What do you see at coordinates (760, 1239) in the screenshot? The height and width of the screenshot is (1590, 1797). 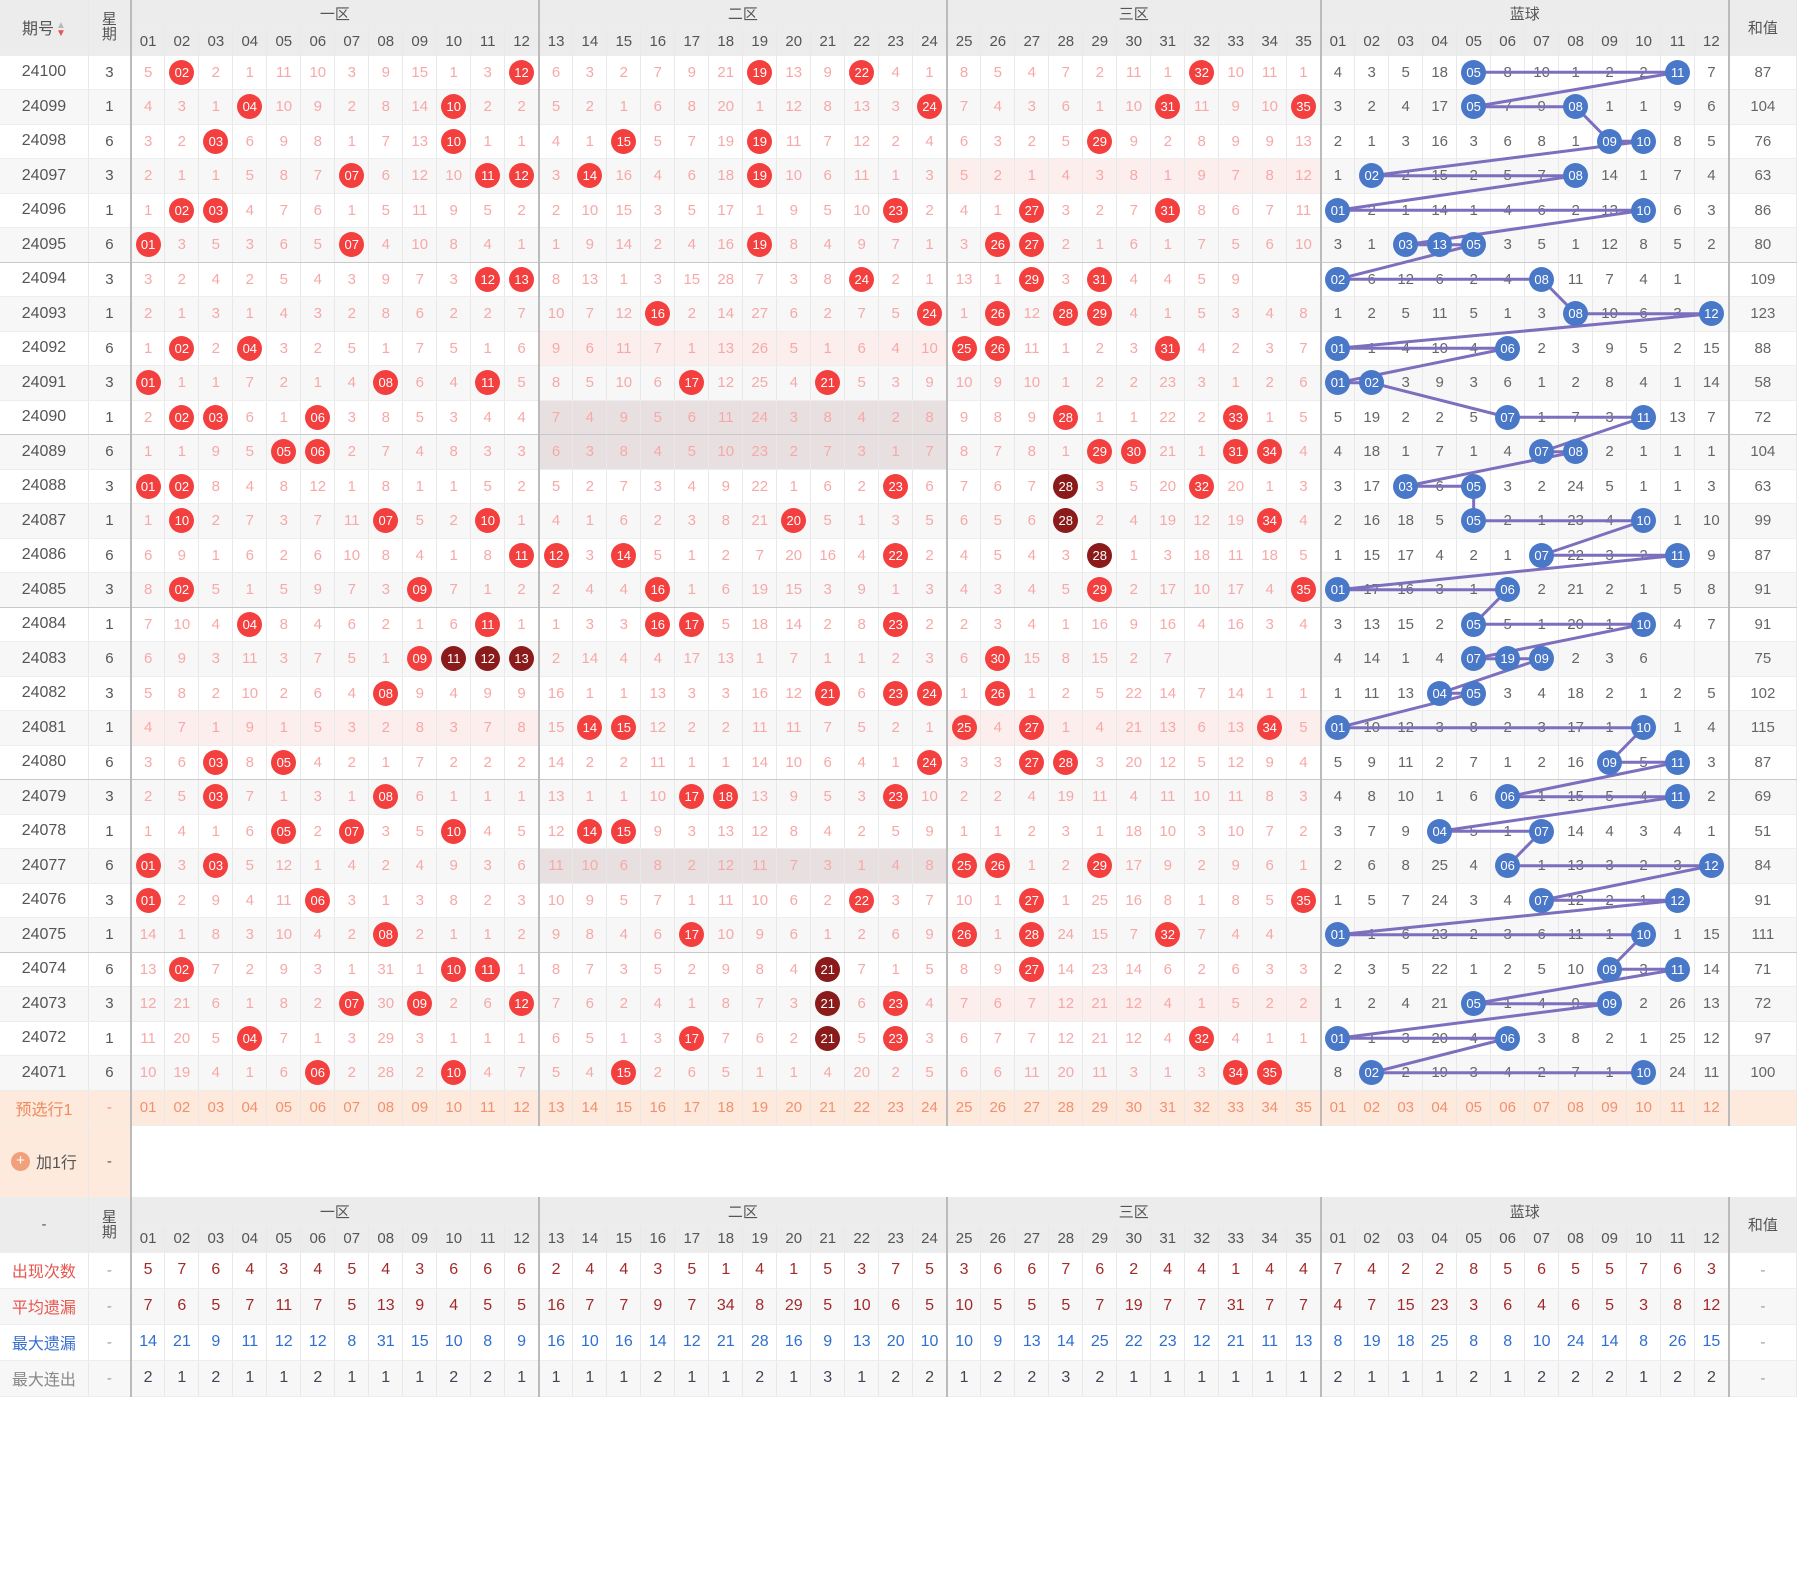 I see `footer-col-header-19: 19` at bounding box center [760, 1239].